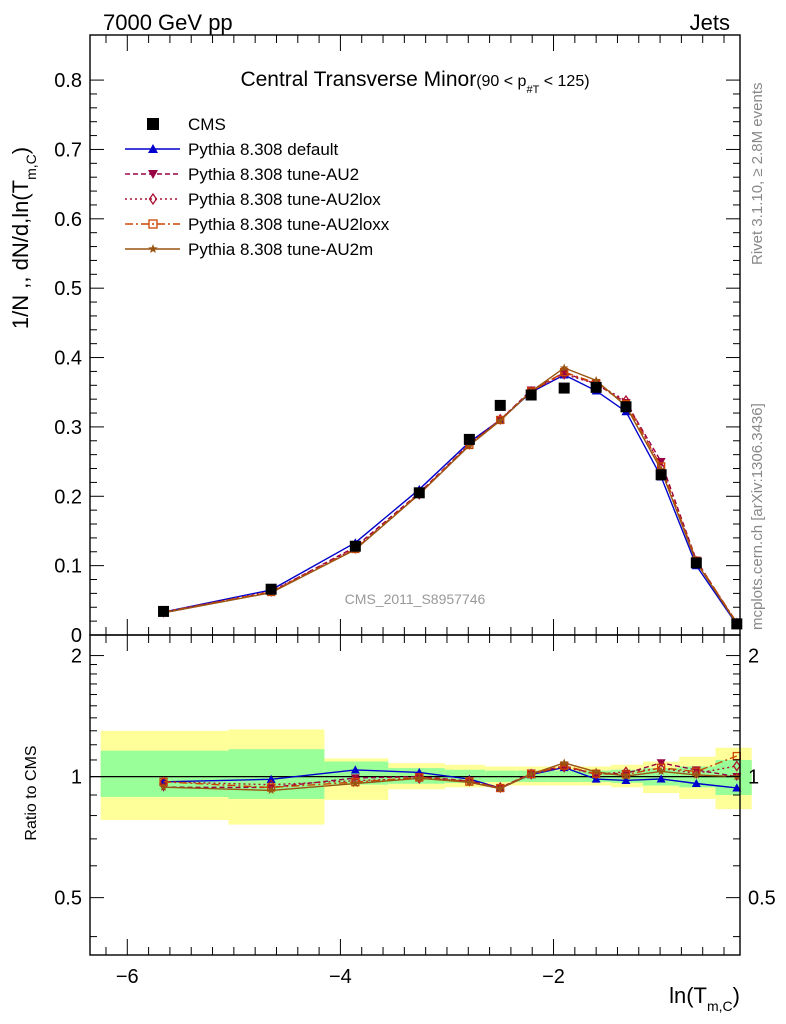 This screenshot has height=1024, width=786. Describe the element at coordinates (76, 778) in the screenshot. I see `ratio-tick-label: 1` at that location.